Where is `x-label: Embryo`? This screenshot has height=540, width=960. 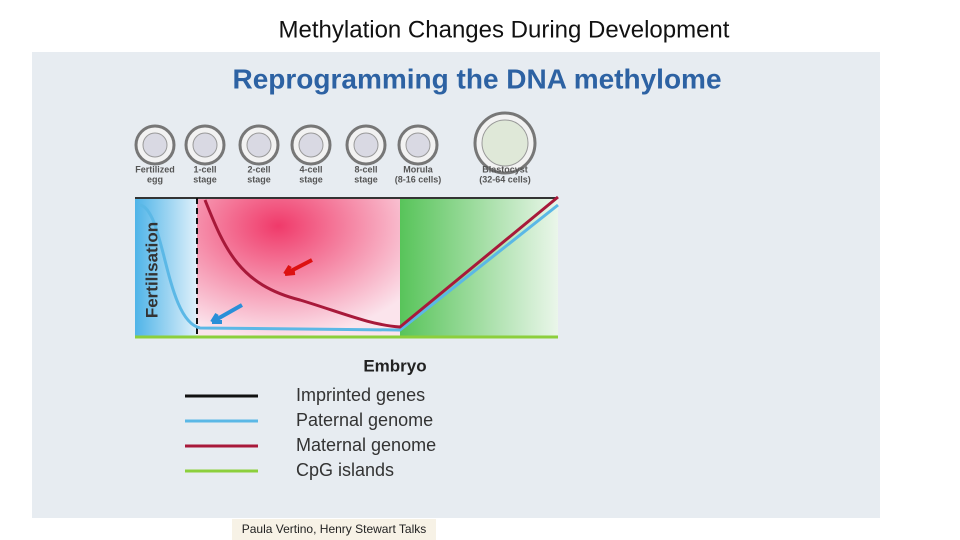
x-label: Embryo is located at coordinates (394, 365).